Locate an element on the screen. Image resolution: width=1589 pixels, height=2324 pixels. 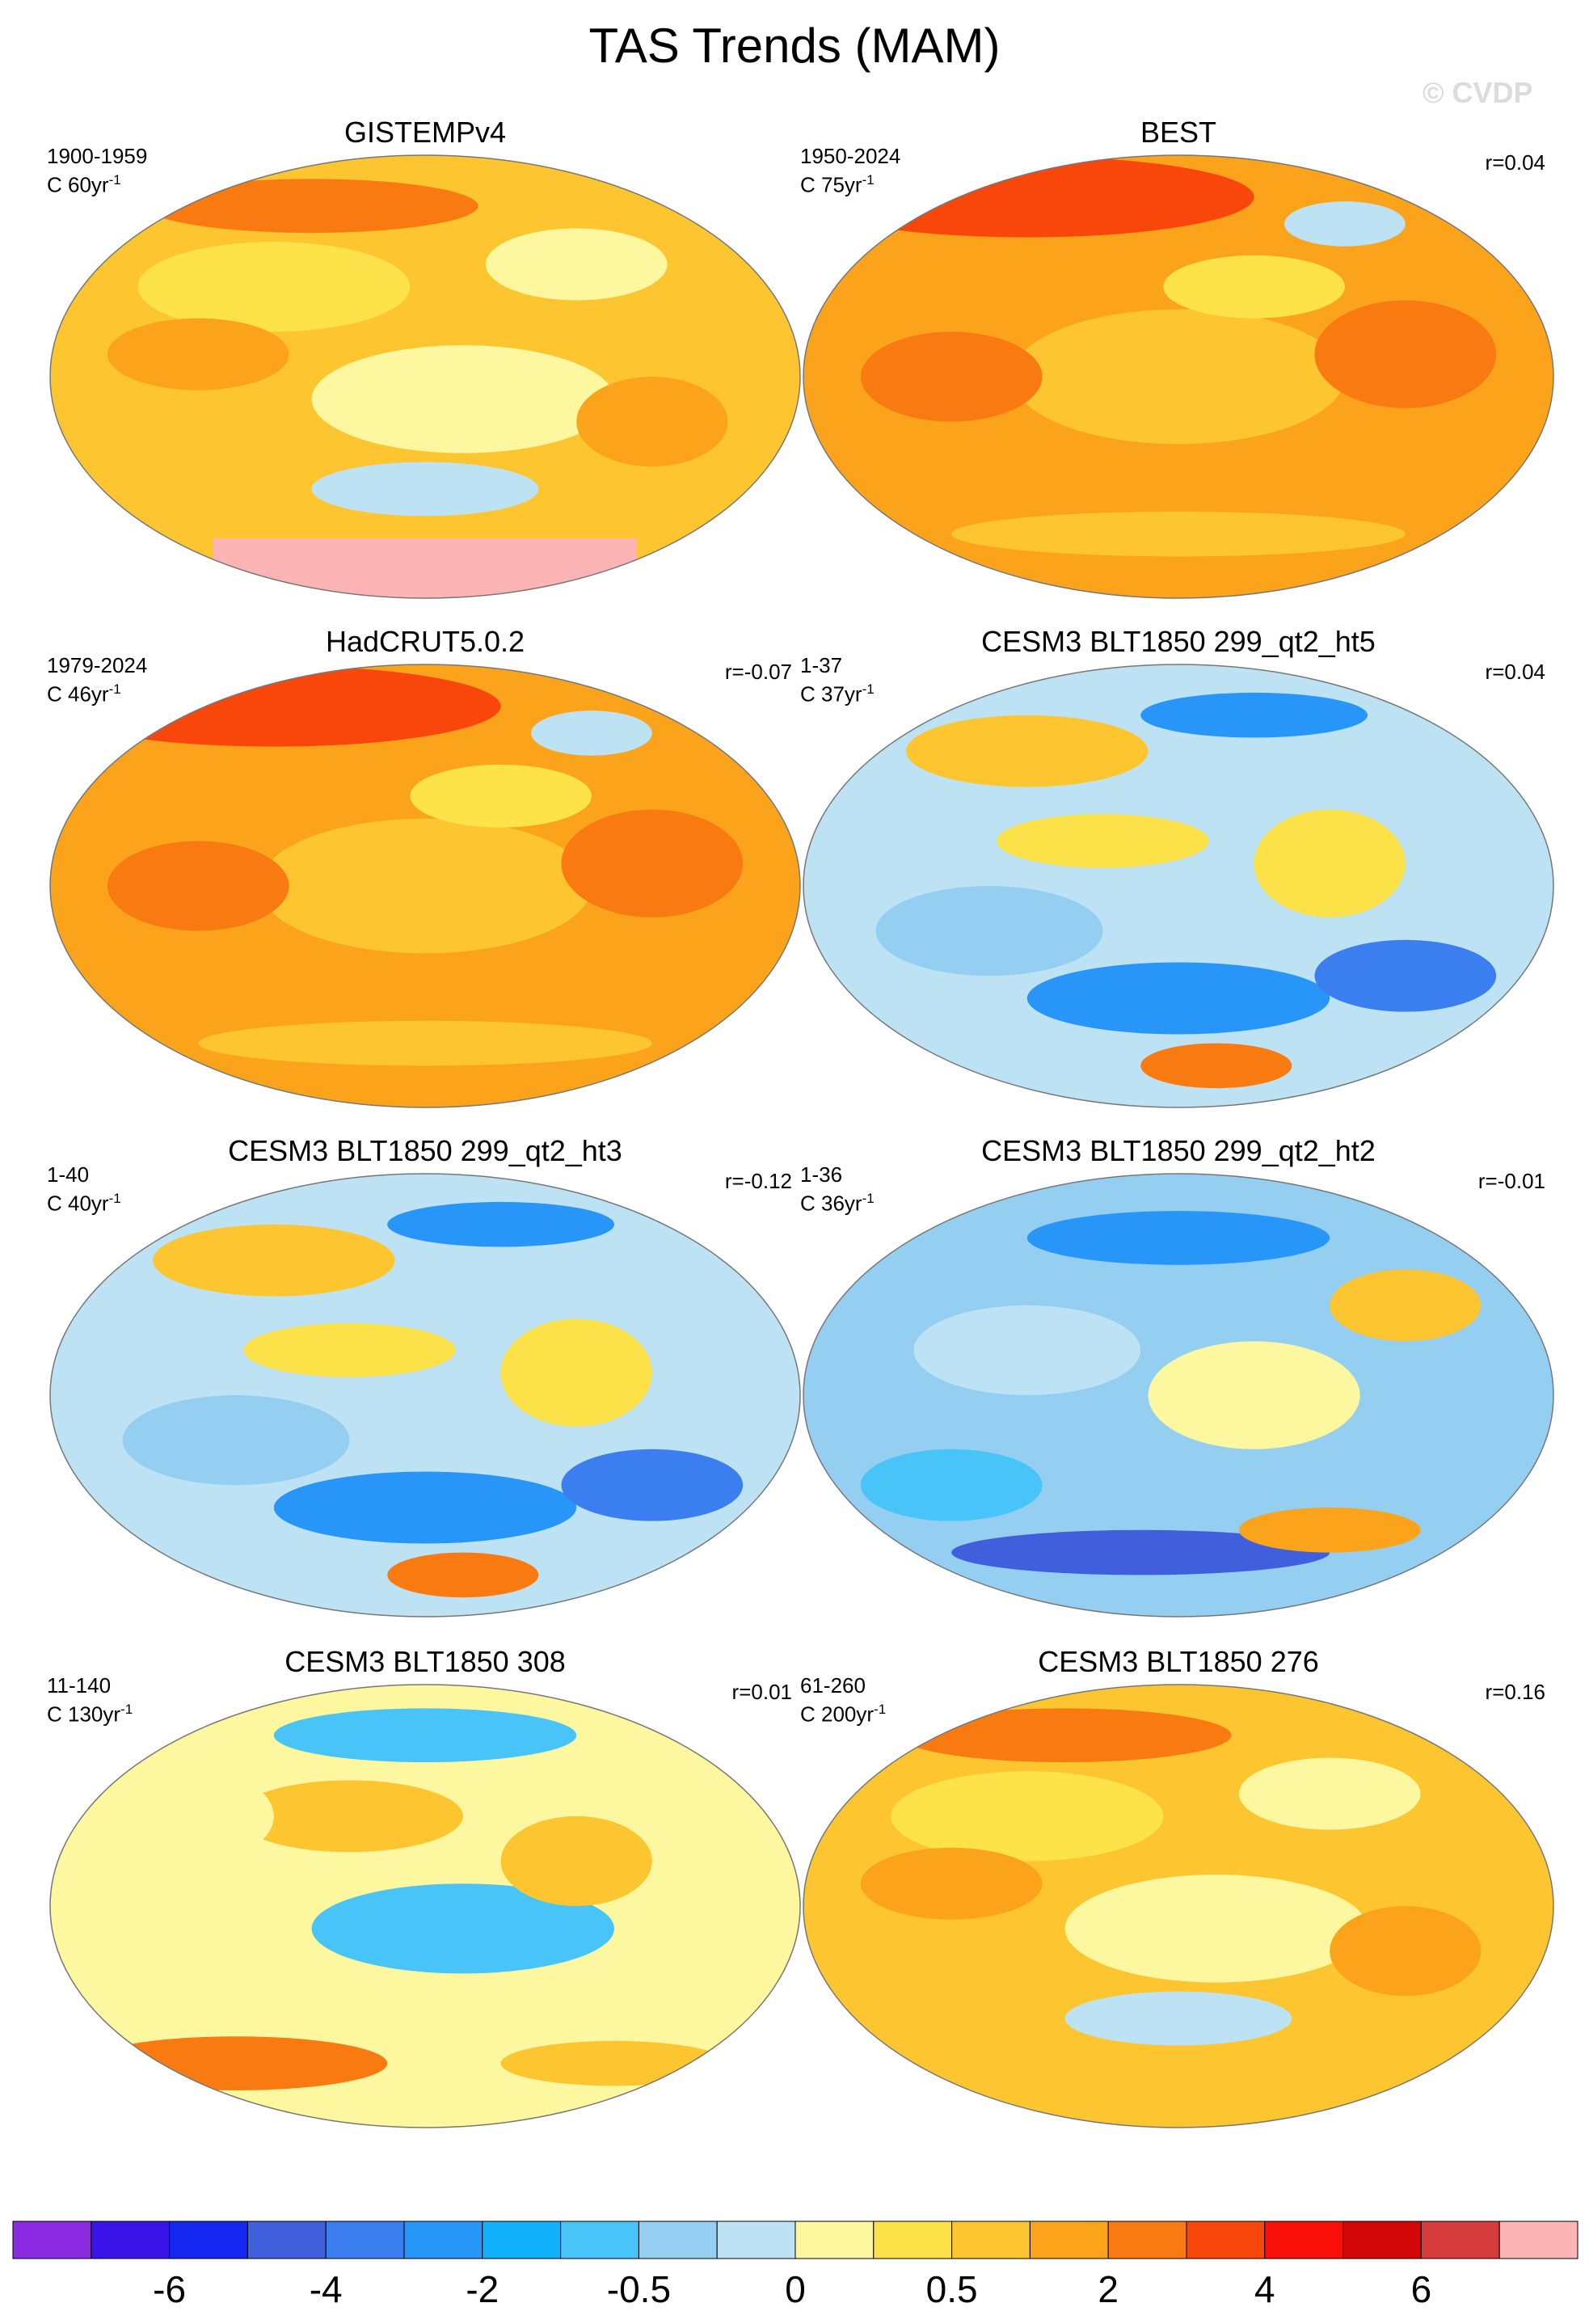
map-panel-gistempv4: GISTEMPv4 1900-1959 C 60yr-1 is located at coordinates (425, 358).